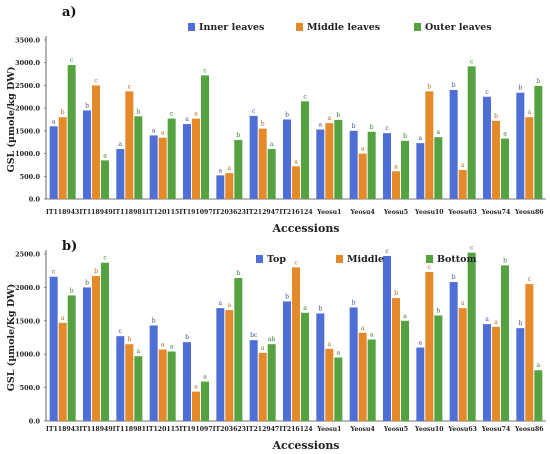  What do you see at coordinates (11, 120) in the screenshot?
I see `y-axis-label: GSL (µmole/kg DW)` at bounding box center [11, 120].